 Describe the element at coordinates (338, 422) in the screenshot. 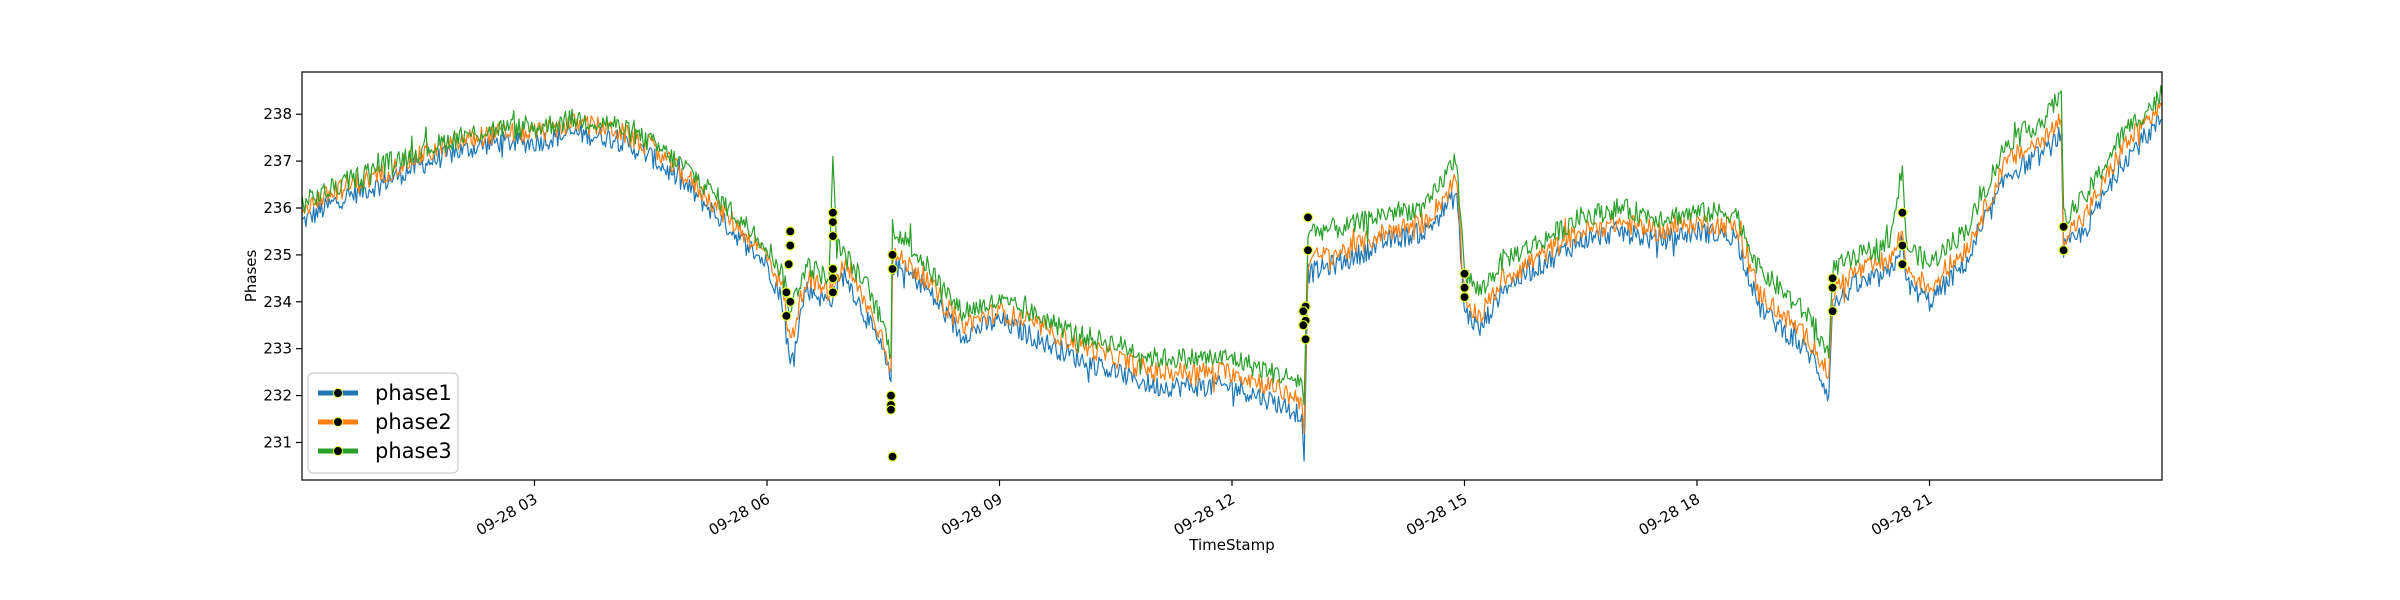

I see `legend-marker-phase2` at that location.